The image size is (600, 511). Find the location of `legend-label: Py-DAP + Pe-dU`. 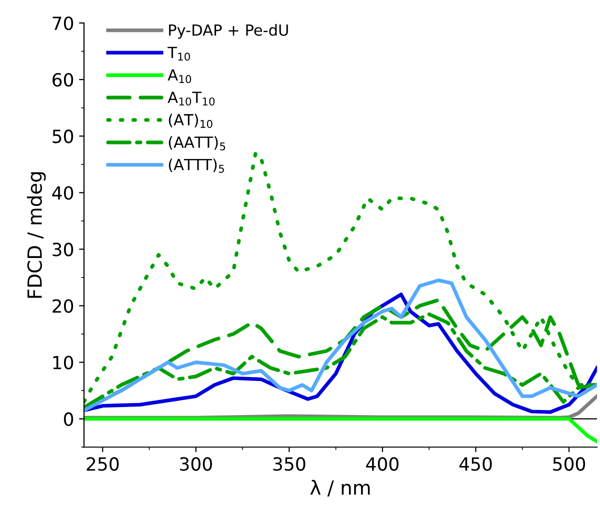

legend-label: Py-DAP + Pe-dU is located at coordinates (228, 31).